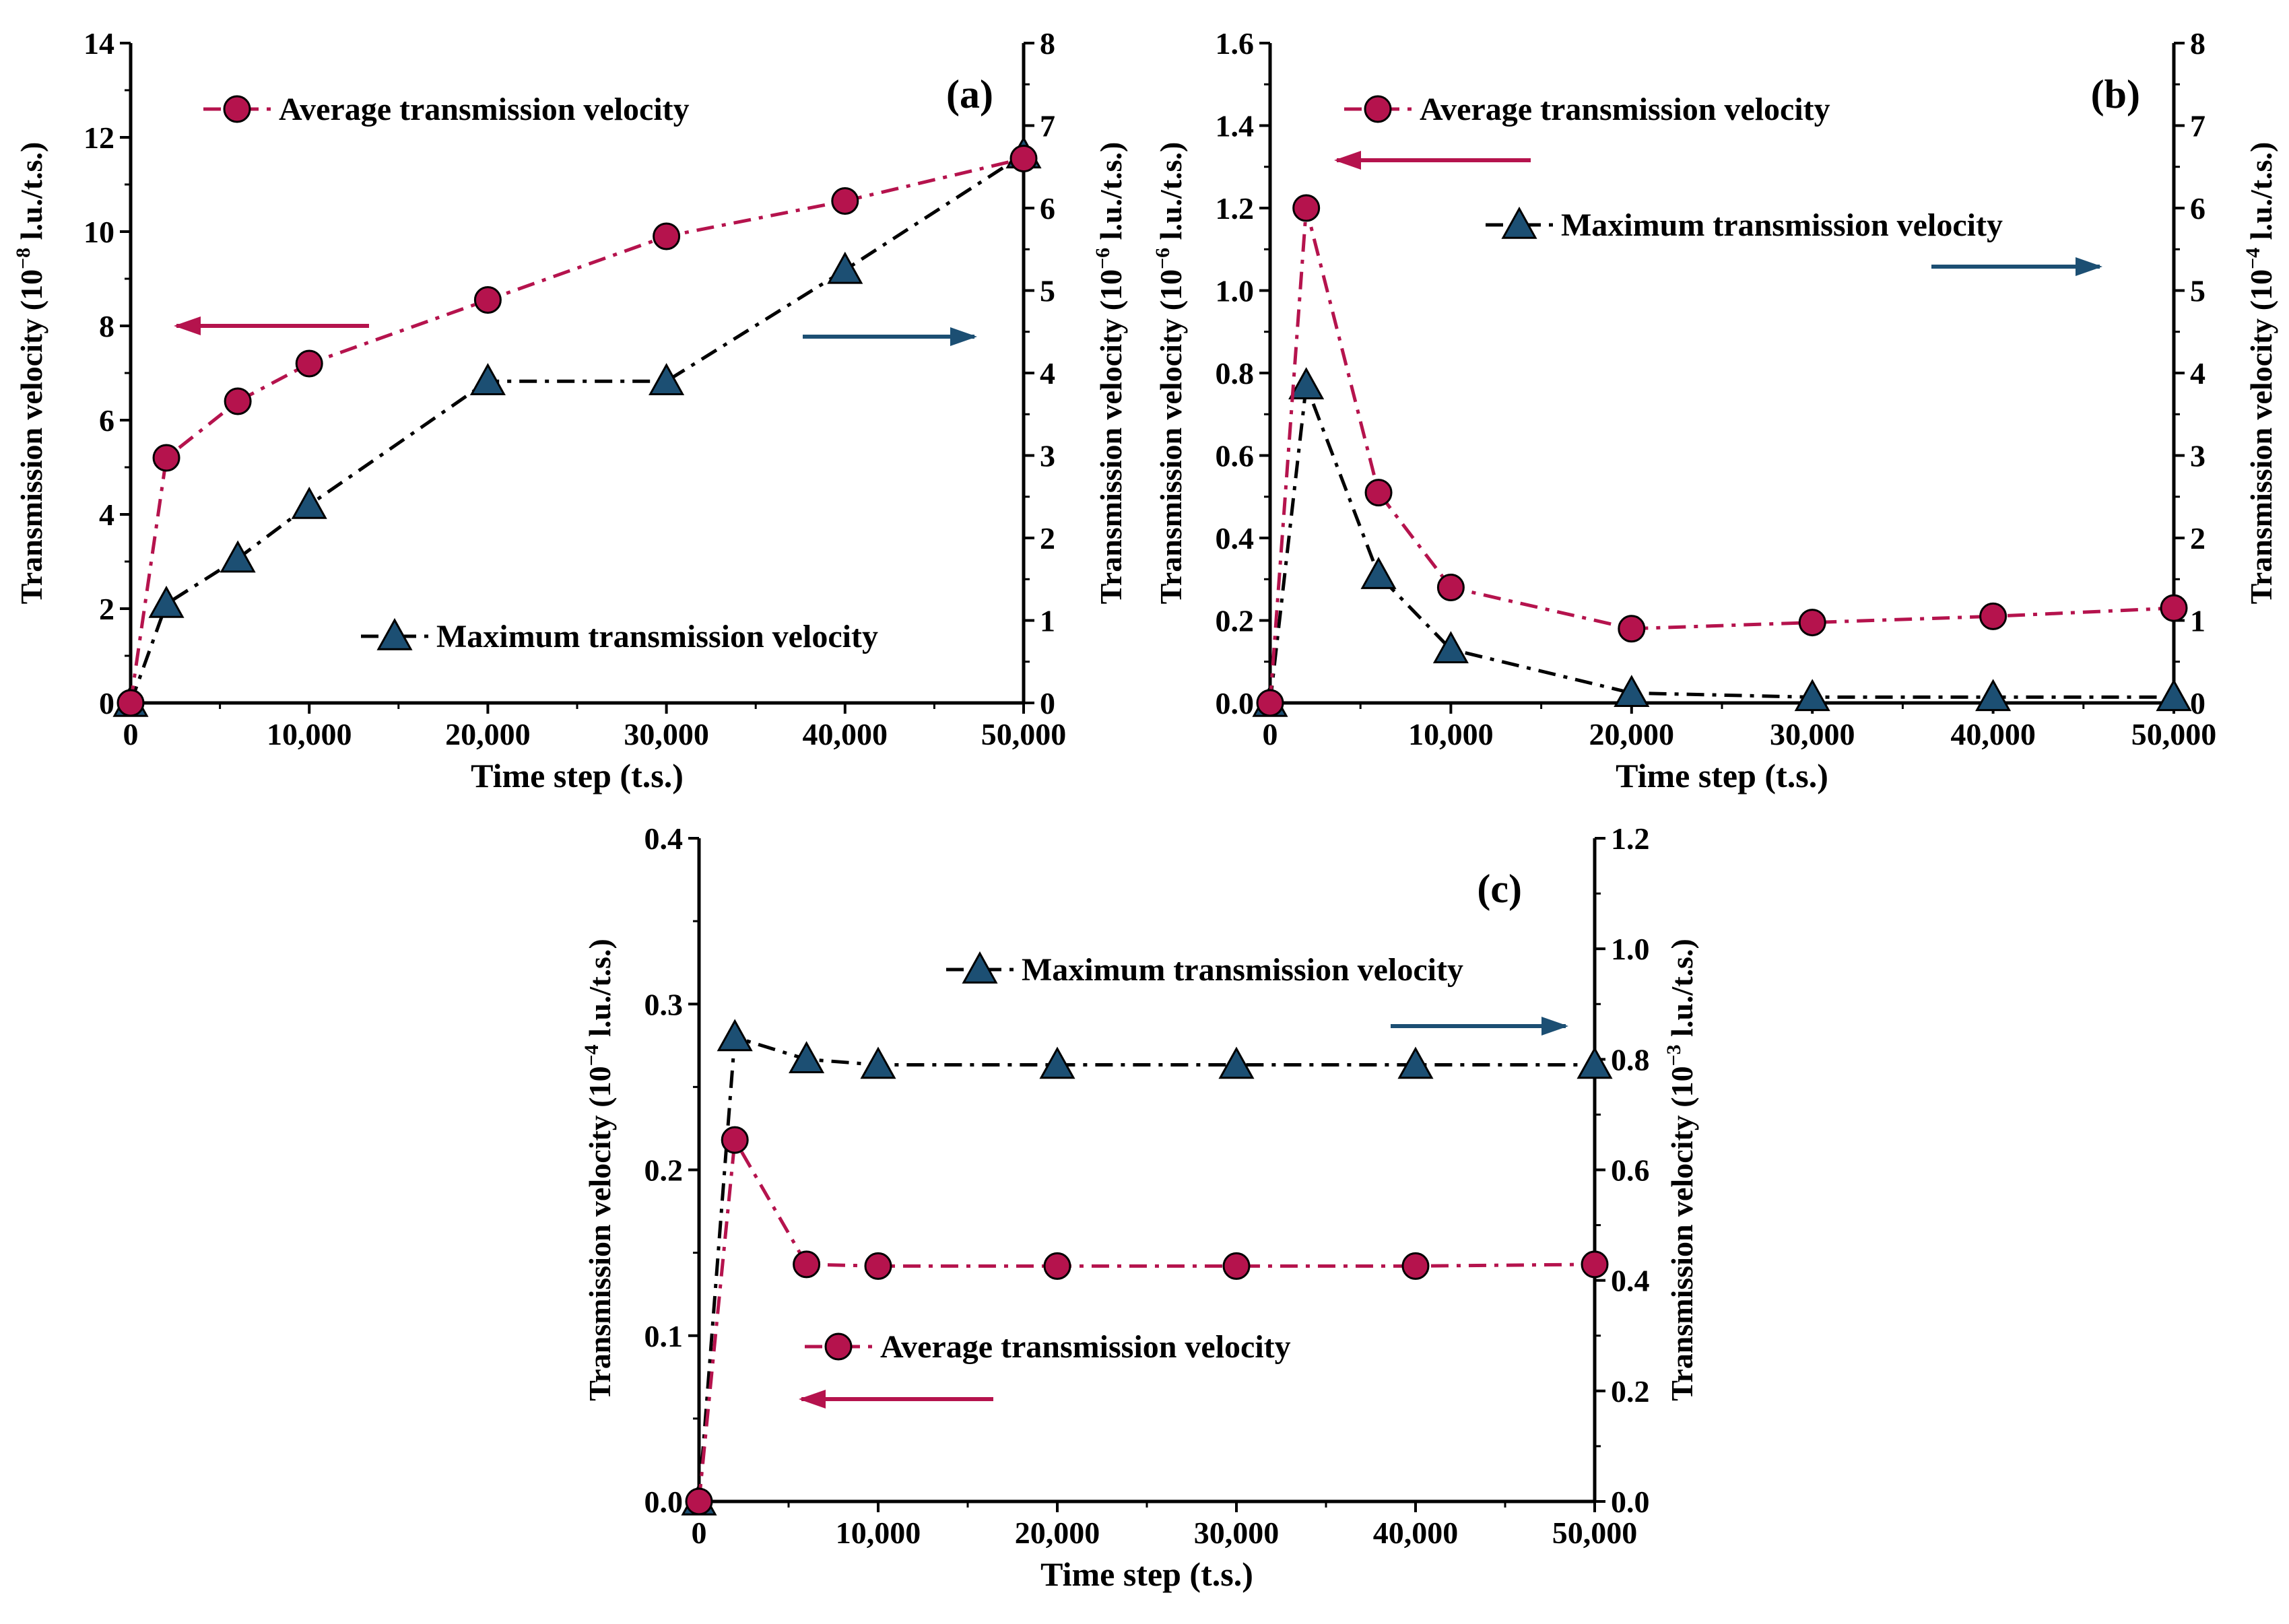 The height and width of the screenshot is (1624, 2289). What do you see at coordinates (31, 195) in the screenshot?
I see `left-y-axis-title-post: l.u./t.s.)` at bounding box center [31, 195].